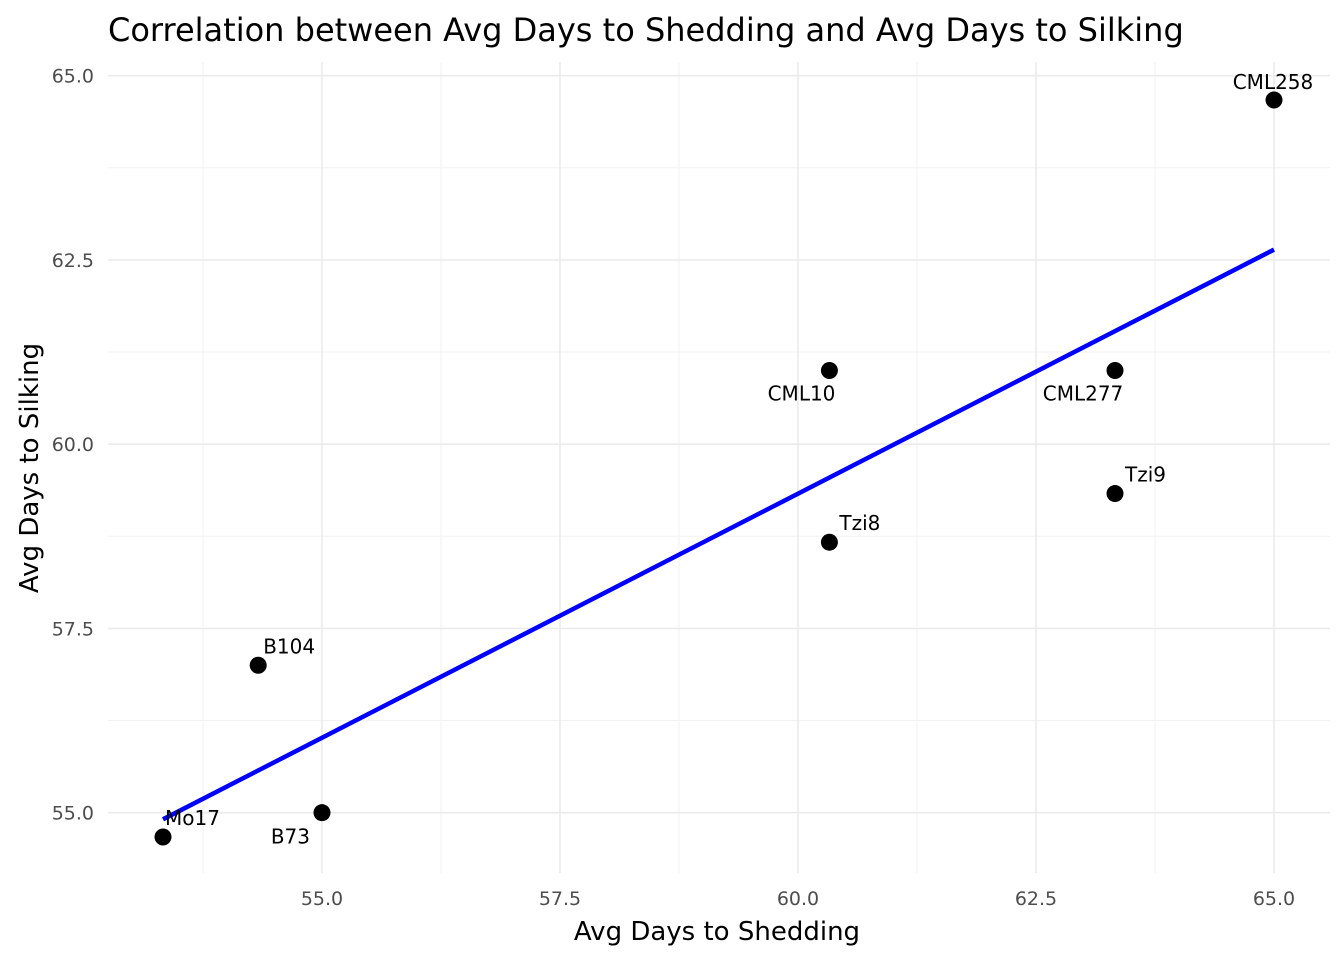 This screenshot has width=1344, height=960. Describe the element at coordinates (73, 261) in the screenshot. I see `y-tick-label: 62.5` at that location.